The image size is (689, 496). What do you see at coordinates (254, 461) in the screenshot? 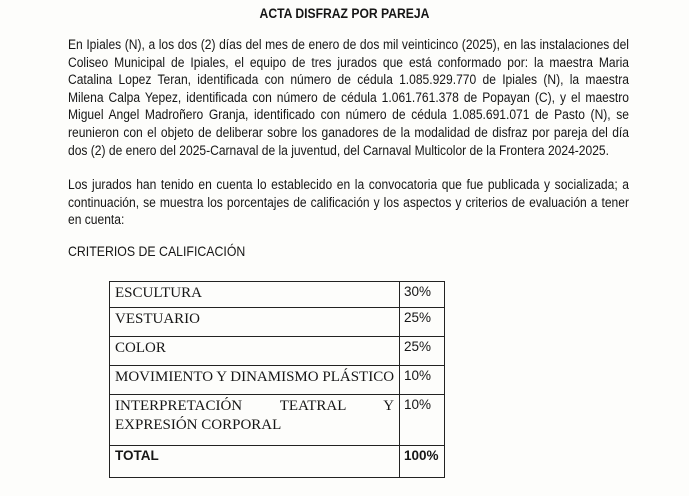
I see `total-label: TOTAL` at bounding box center [254, 461].